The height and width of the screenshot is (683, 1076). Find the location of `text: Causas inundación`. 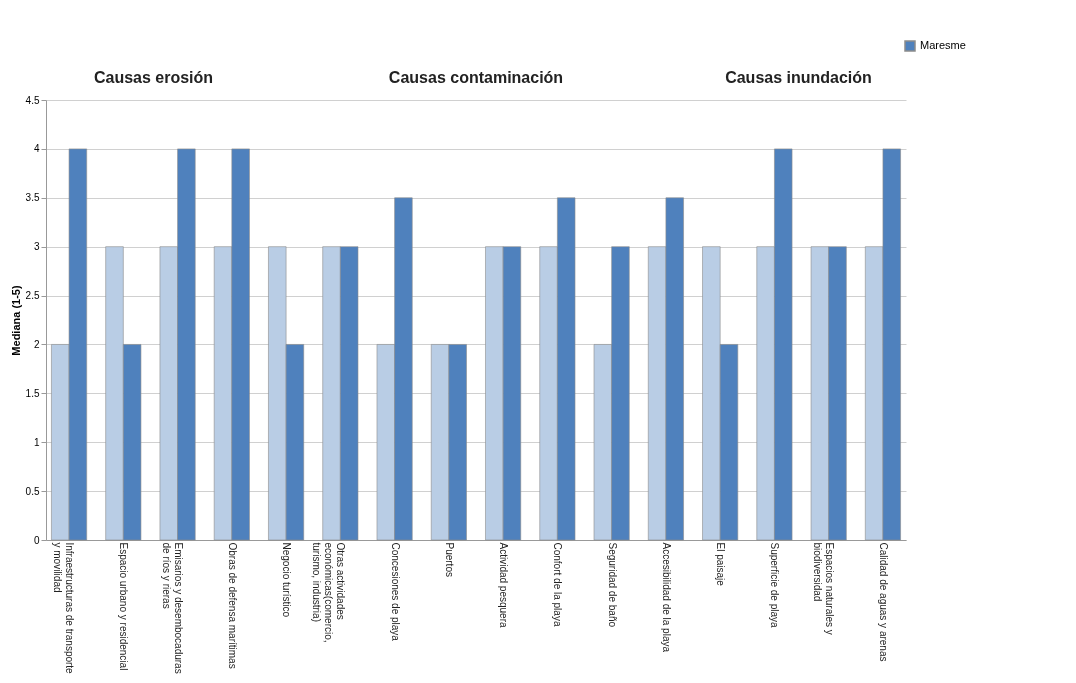

text: Causas inundación is located at coordinates (798, 77).